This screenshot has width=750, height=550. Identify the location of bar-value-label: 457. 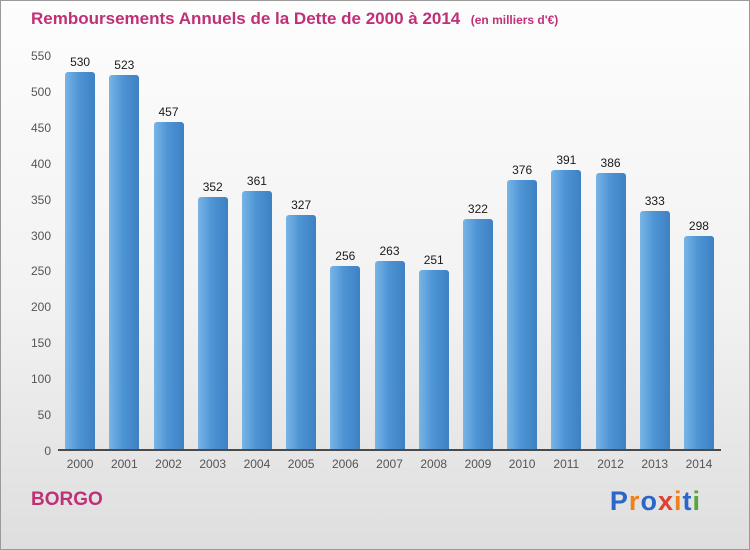
(168, 112).